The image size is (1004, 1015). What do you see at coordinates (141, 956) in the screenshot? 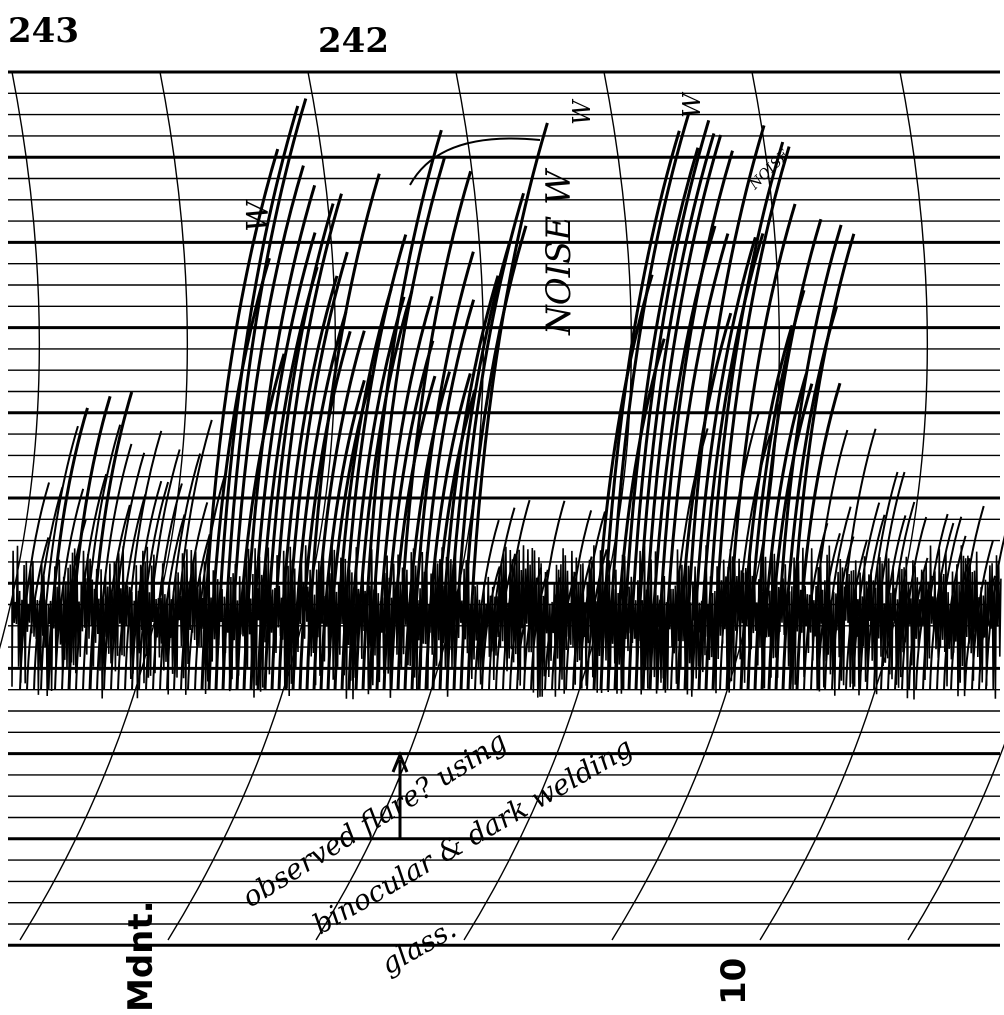
I see `time-label: Mdnt.` at bounding box center [141, 956].